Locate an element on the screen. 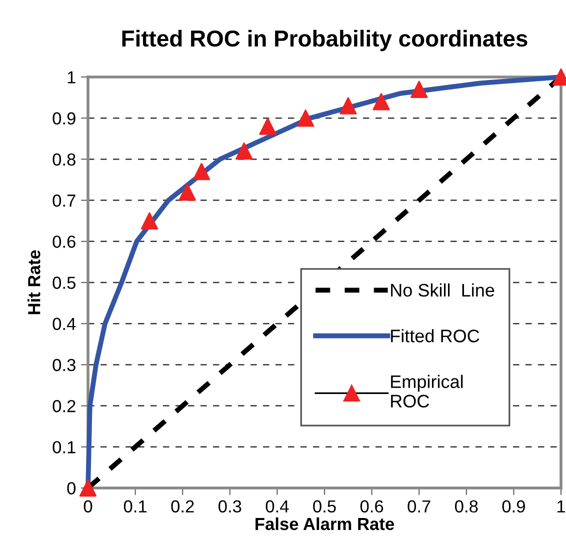  y-tick-label: 0.6 is located at coordinates (64, 242).